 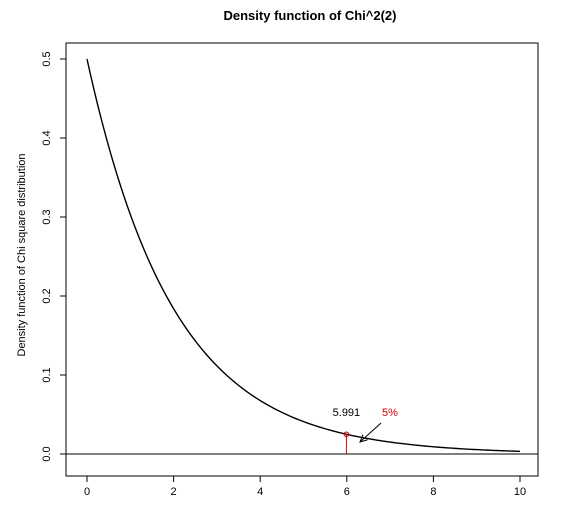 What do you see at coordinates (174, 492) in the screenshot?
I see `x-tick-label: 2` at bounding box center [174, 492].